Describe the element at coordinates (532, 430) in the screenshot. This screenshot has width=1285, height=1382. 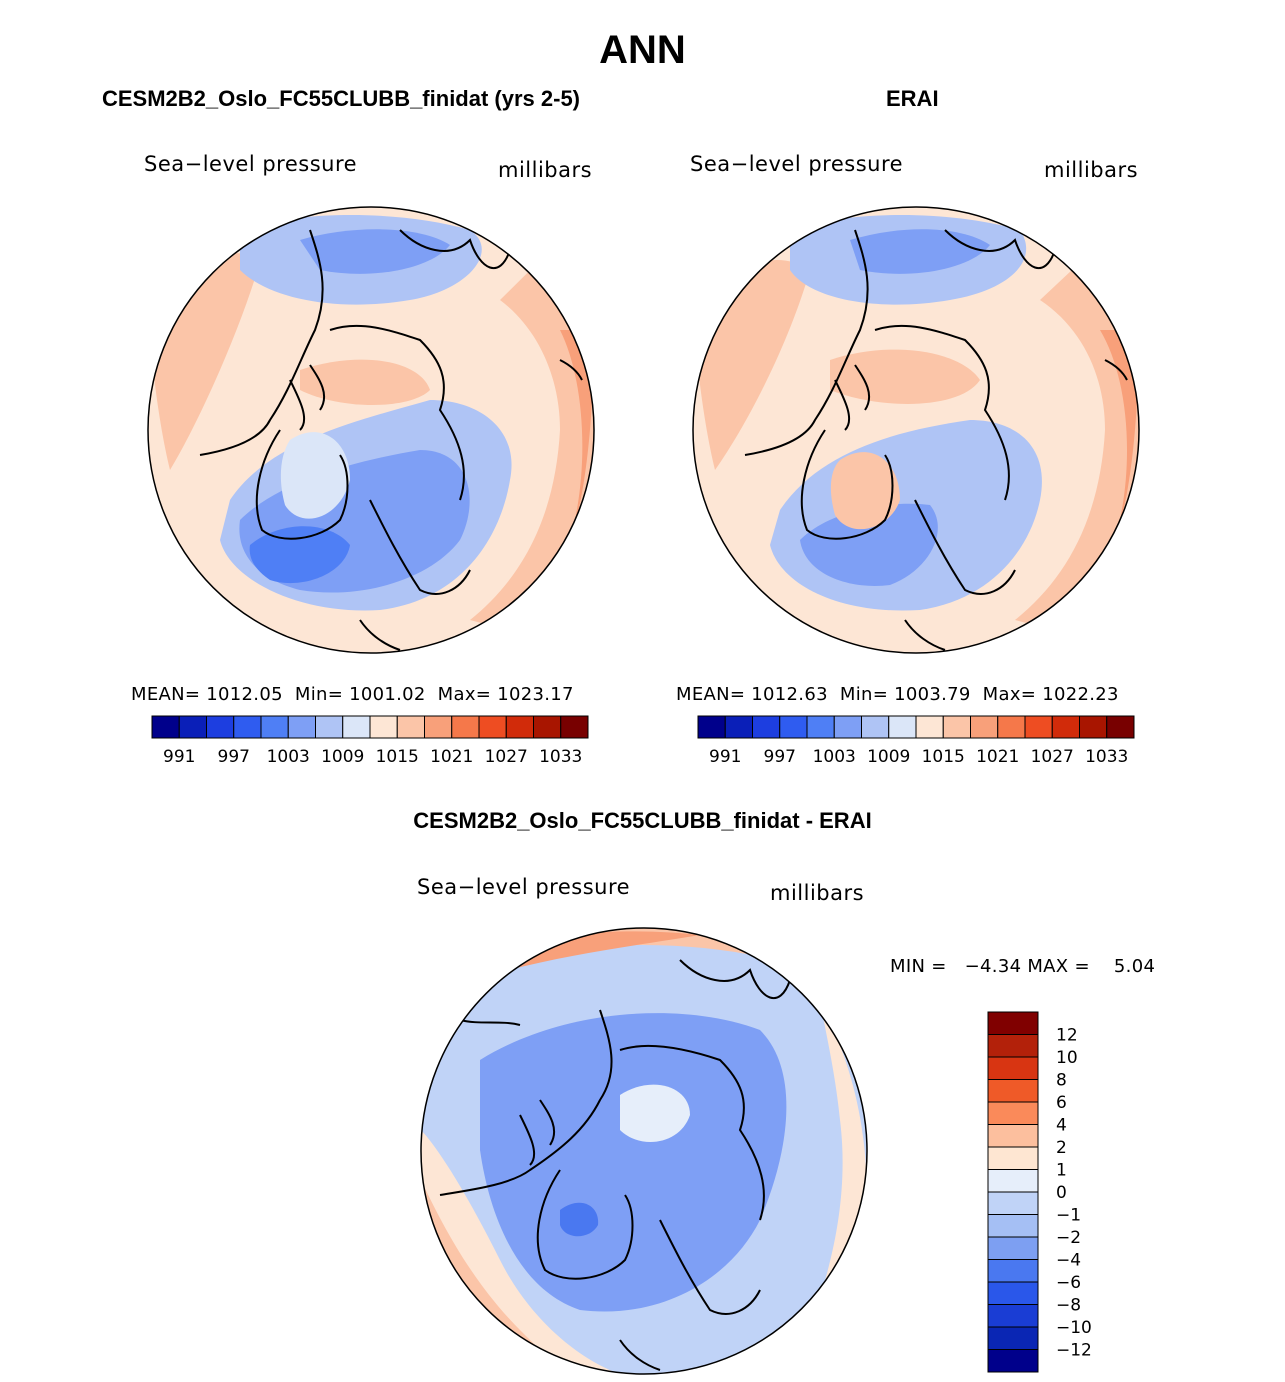
I see `map1-region-east-high` at that location.